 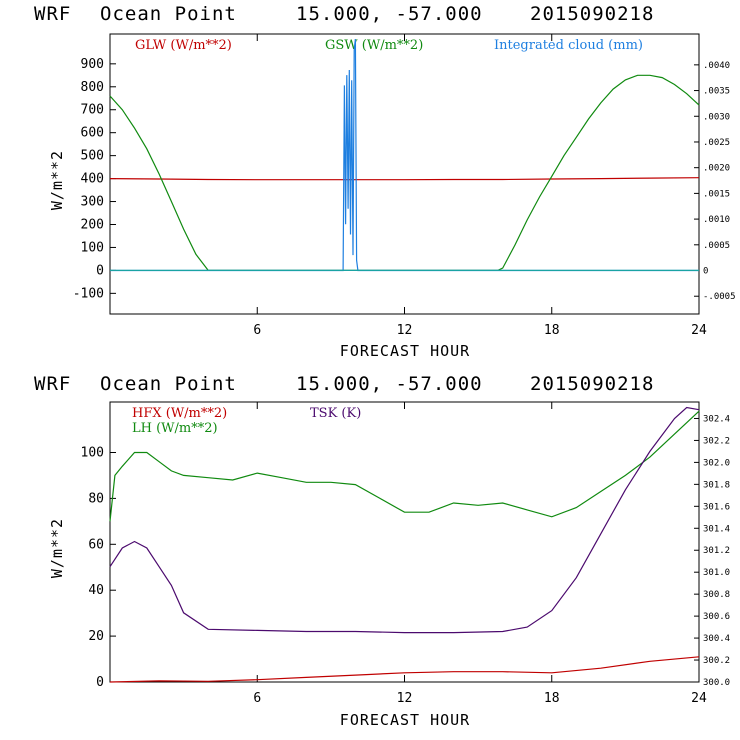 What do you see at coordinates (92, 247) in the screenshot?
I see `top-ytick-label: 100` at bounding box center [92, 247].